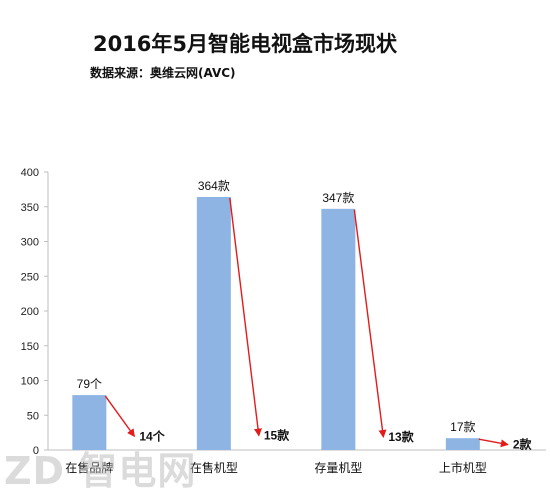  Describe the element at coordinates (30, 243) in the screenshot. I see `y-tick-label: 300` at that location.